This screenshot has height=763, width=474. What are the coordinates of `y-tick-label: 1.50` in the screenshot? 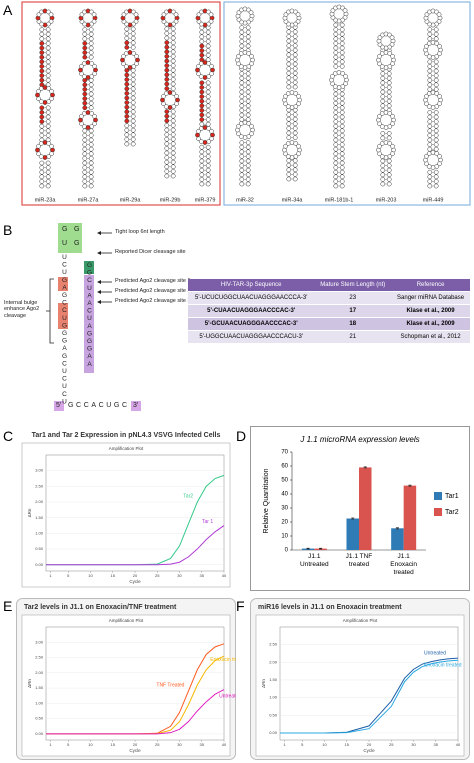 It's located at (39, 517).